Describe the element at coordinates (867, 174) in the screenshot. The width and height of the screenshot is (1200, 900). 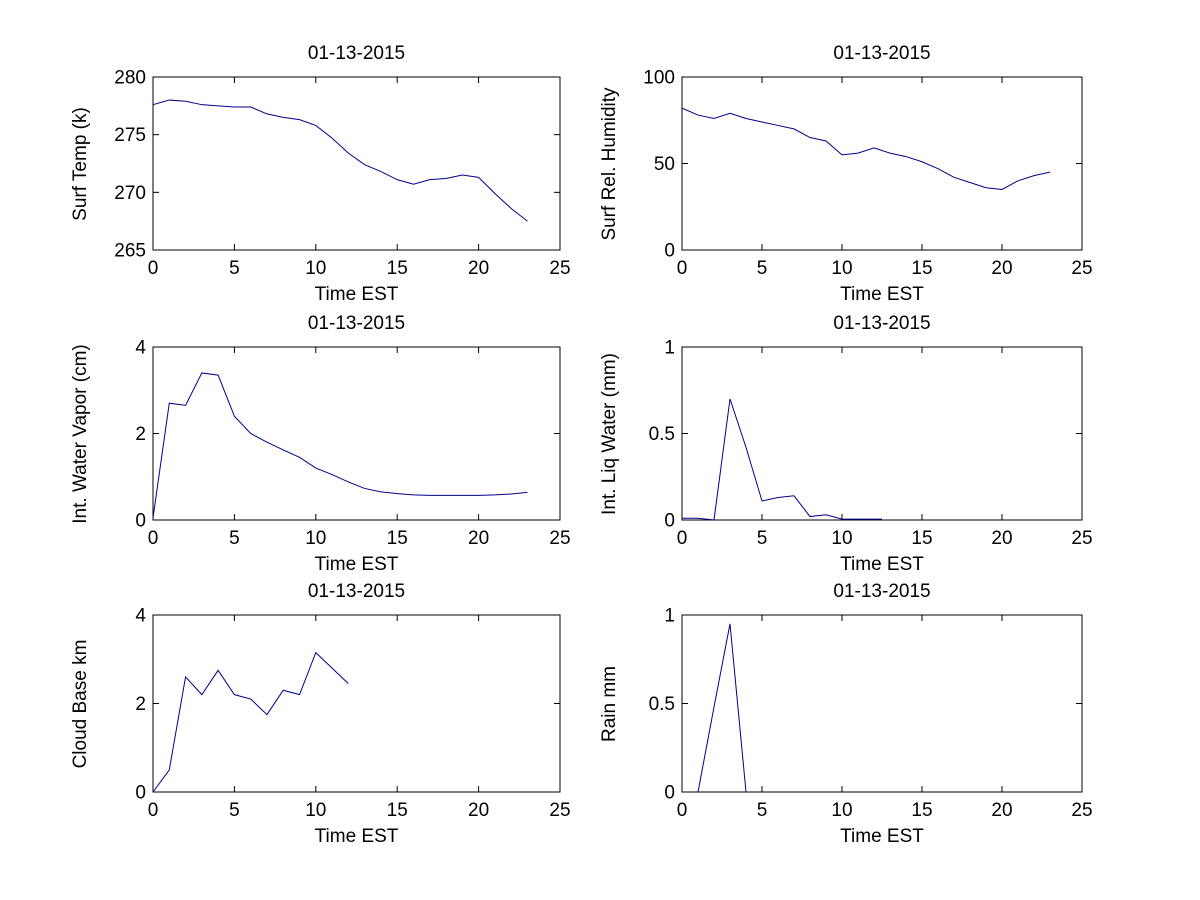
I see `plot-area: 0 5 10 15 20 25 0 50 100` at that location.